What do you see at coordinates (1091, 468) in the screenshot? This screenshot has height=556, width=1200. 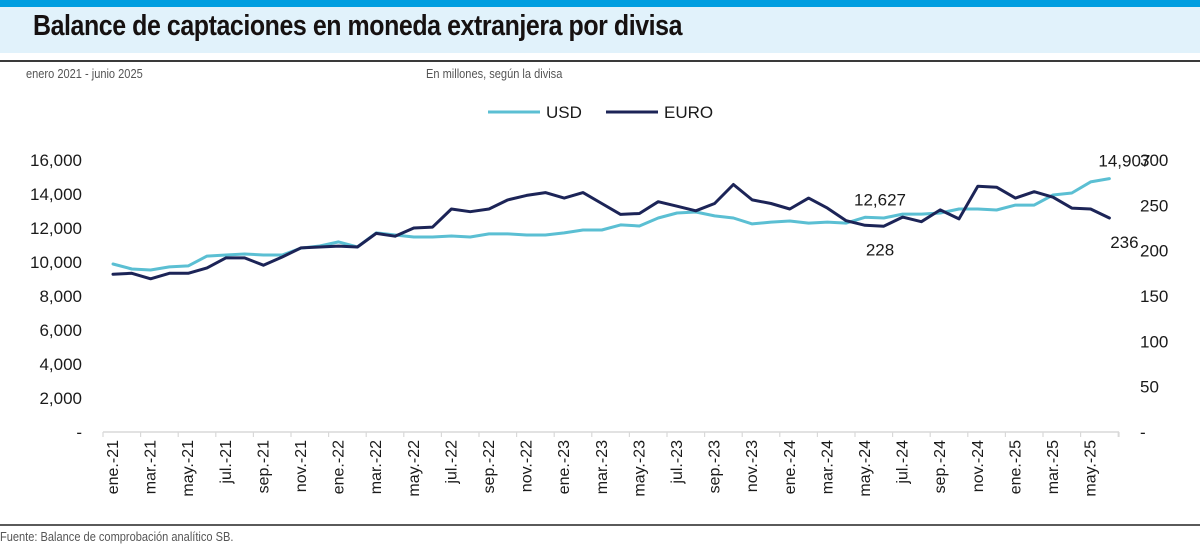 I see `x-tick-label: may.-25` at bounding box center [1091, 468].